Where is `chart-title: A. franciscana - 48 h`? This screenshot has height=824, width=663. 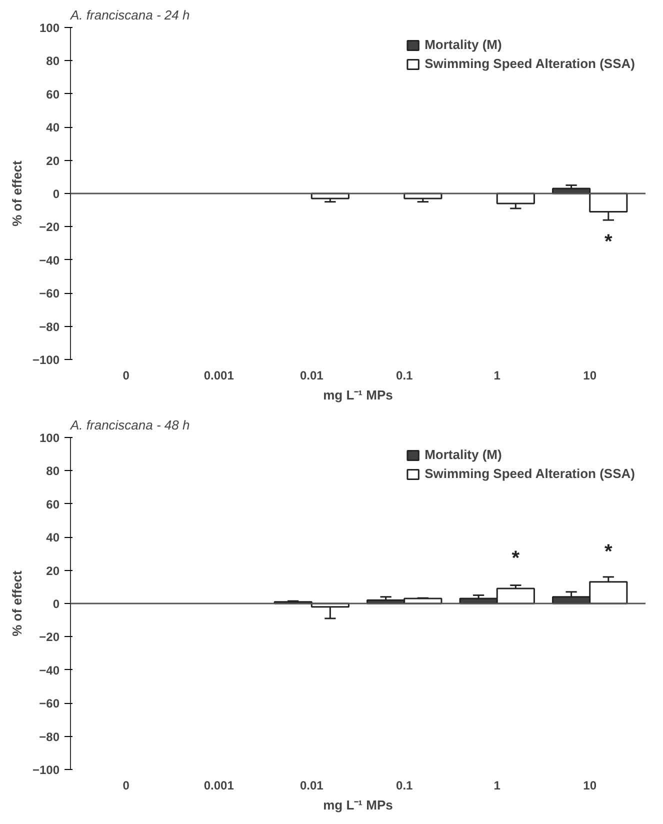 chart-title: A. franciscana - 48 h is located at coordinates (130, 425).